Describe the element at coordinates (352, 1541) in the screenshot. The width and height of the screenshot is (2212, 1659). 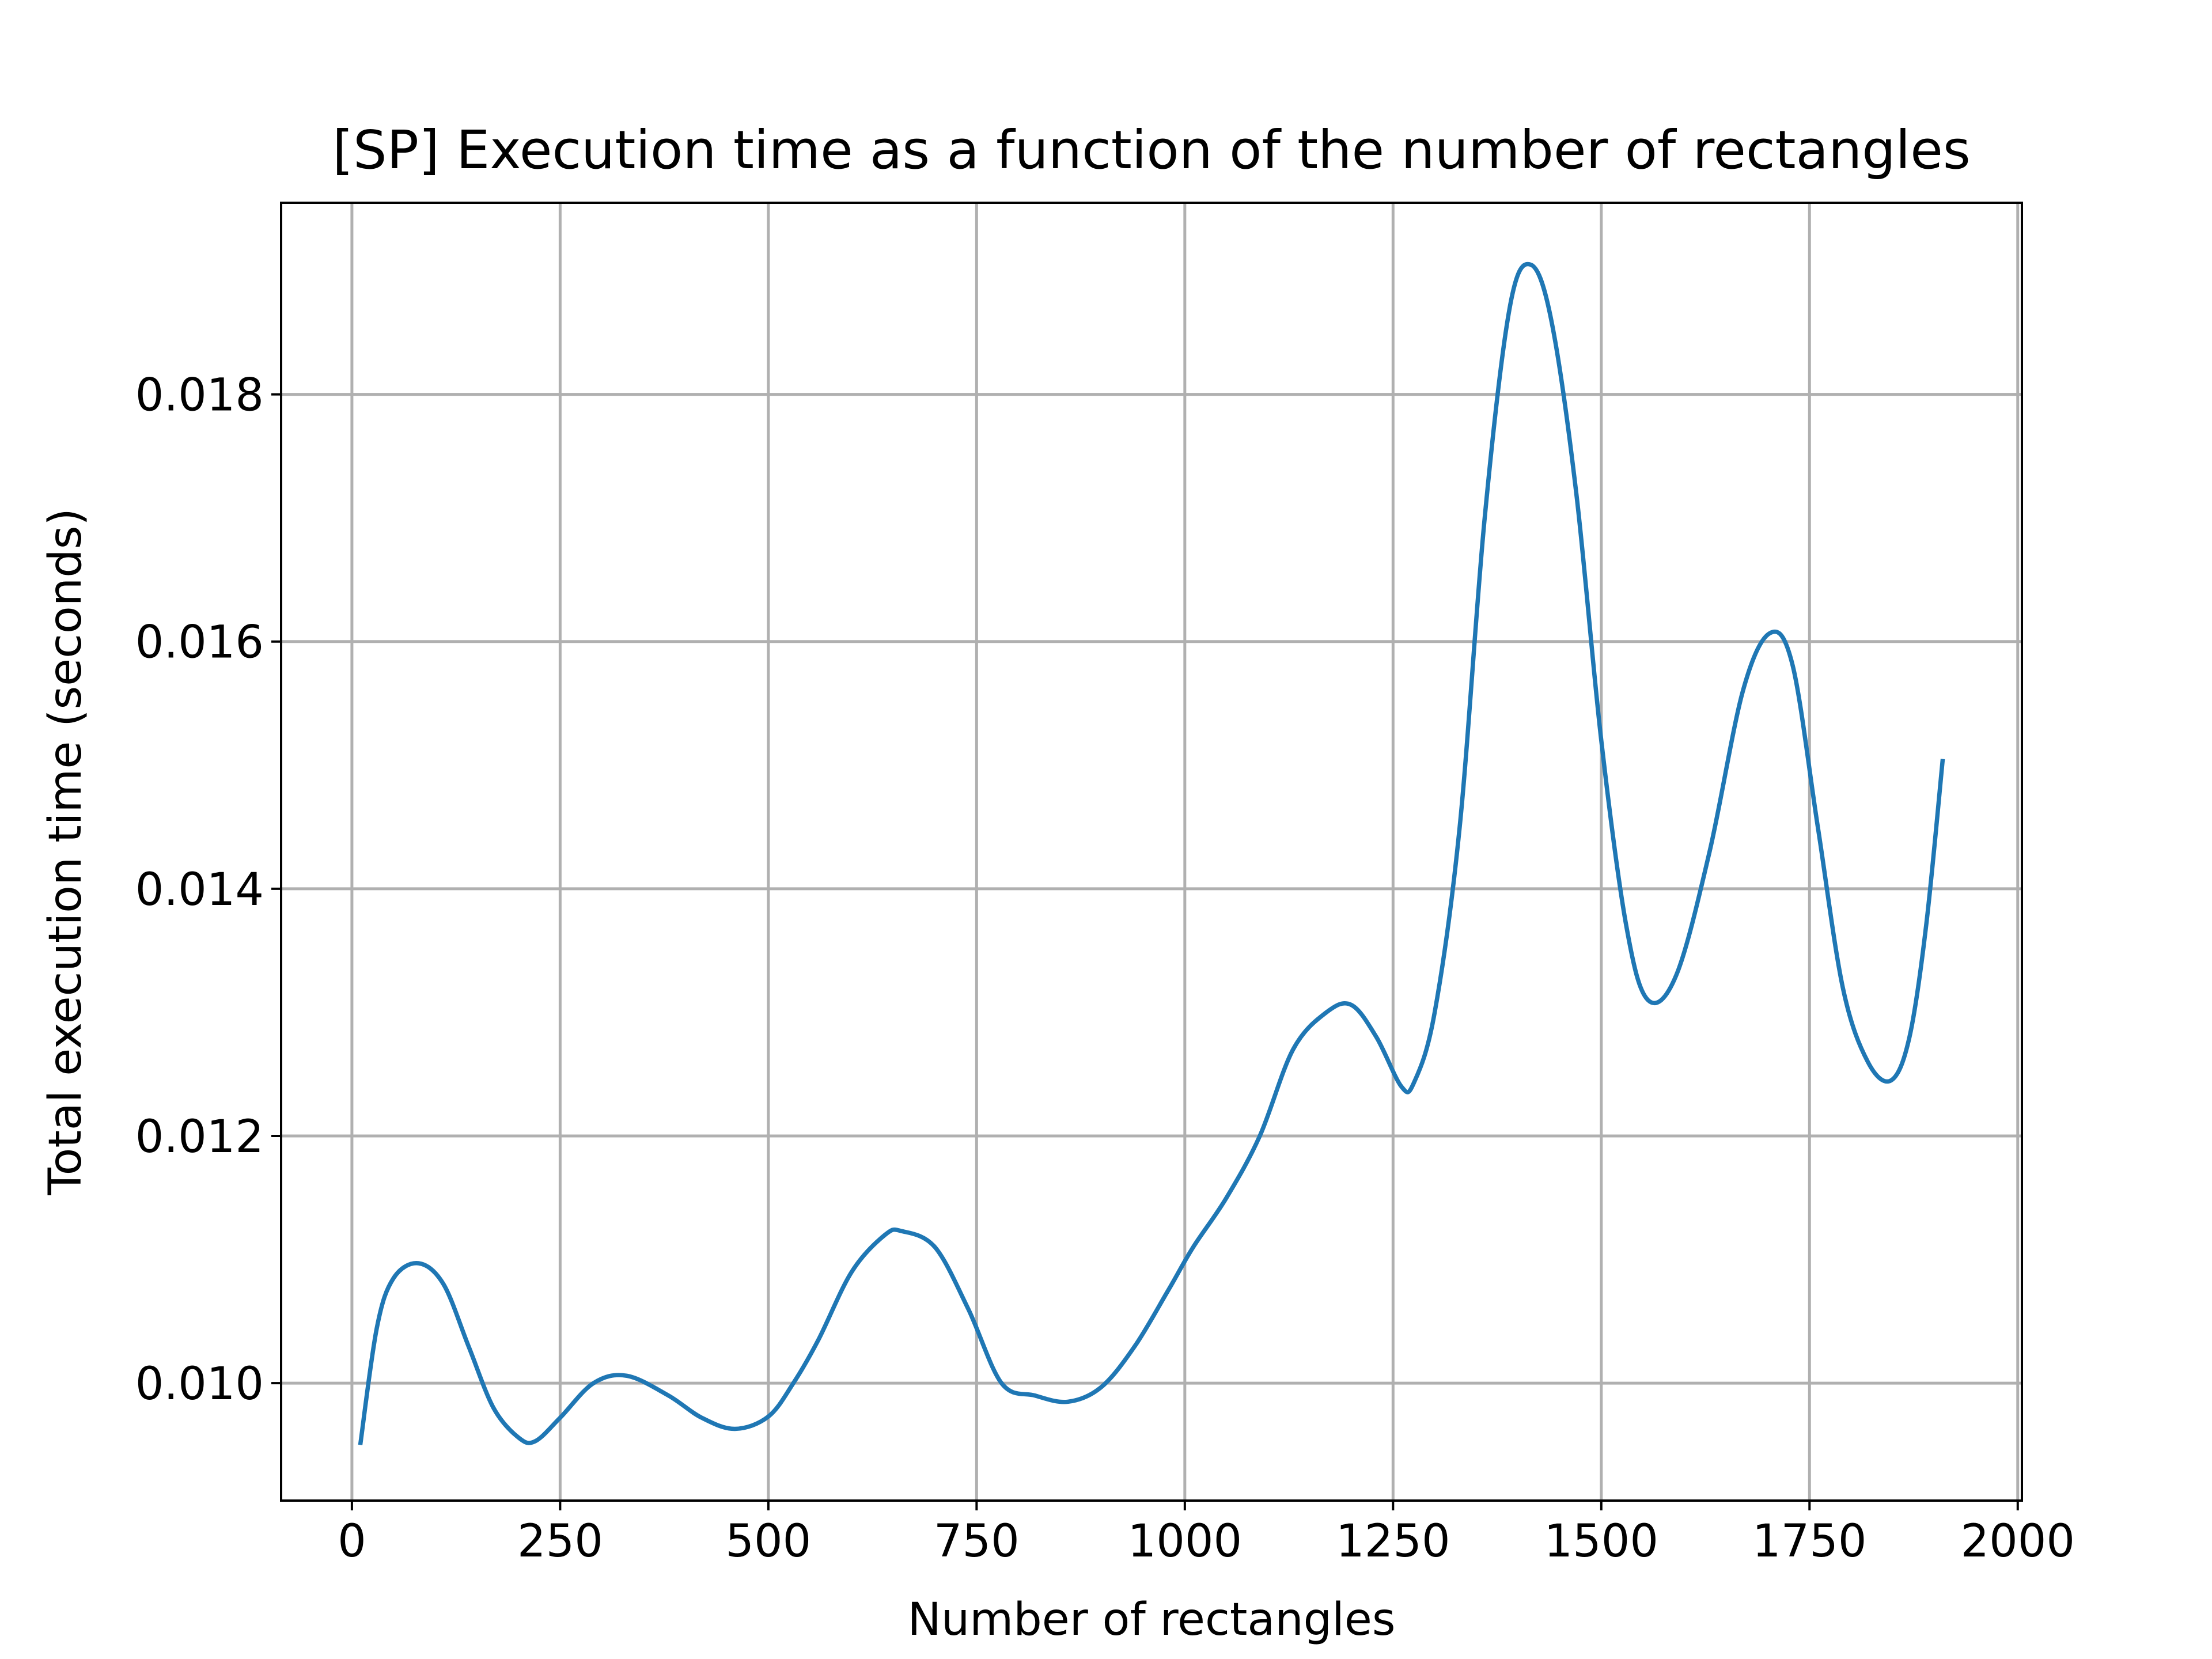
I see `x-tick-label: 0` at that location.